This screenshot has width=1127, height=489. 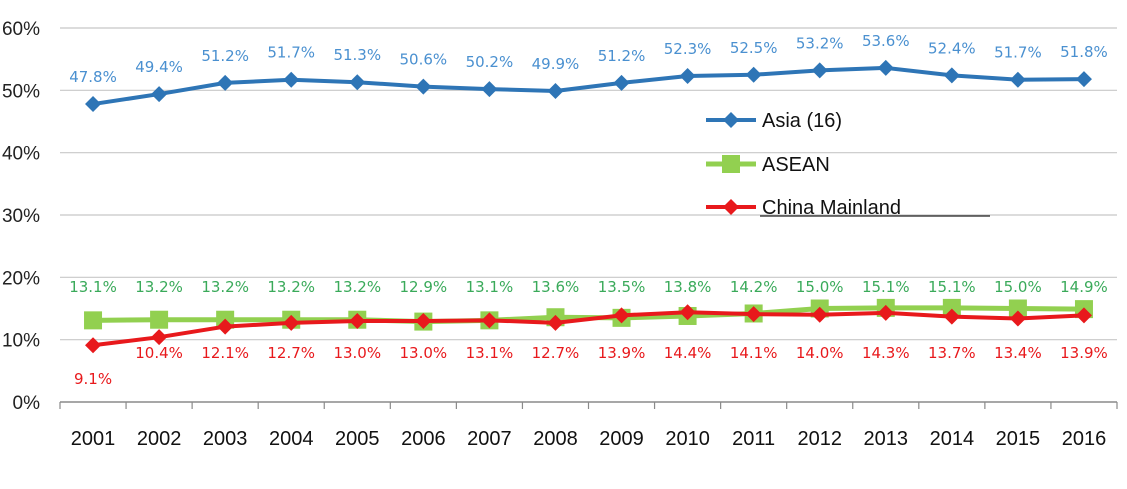 What do you see at coordinates (489, 439) in the screenshot?
I see `x-tick-label: 2007` at bounding box center [489, 439].